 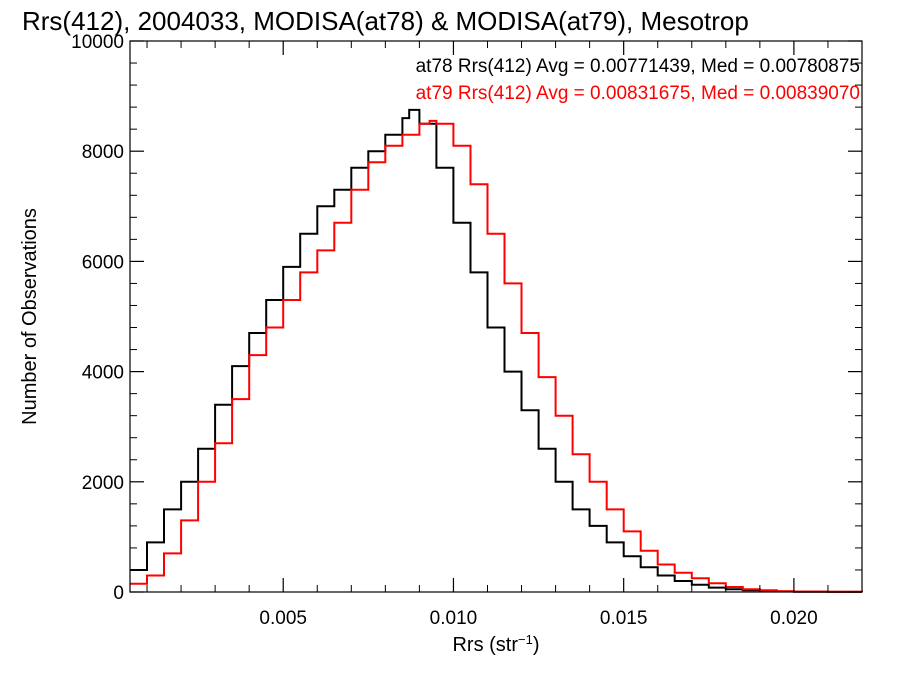 What do you see at coordinates (103, 262) in the screenshot?
I see `y-tick-label: 6000` at bounding box center [103, 262].